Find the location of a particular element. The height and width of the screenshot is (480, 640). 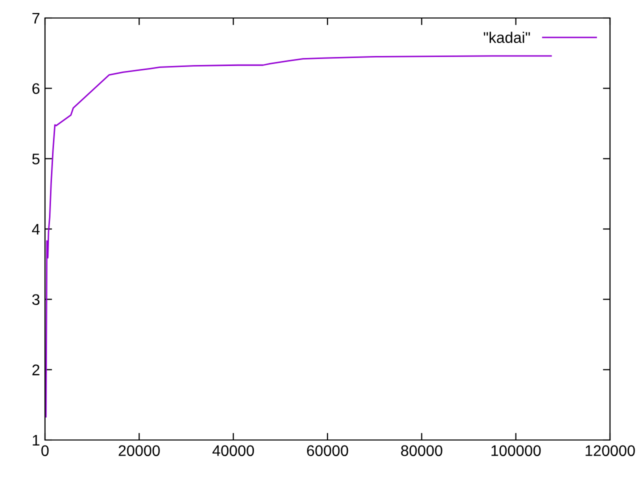

x-tick-label: 40000 is located at coordinates (233, 450).